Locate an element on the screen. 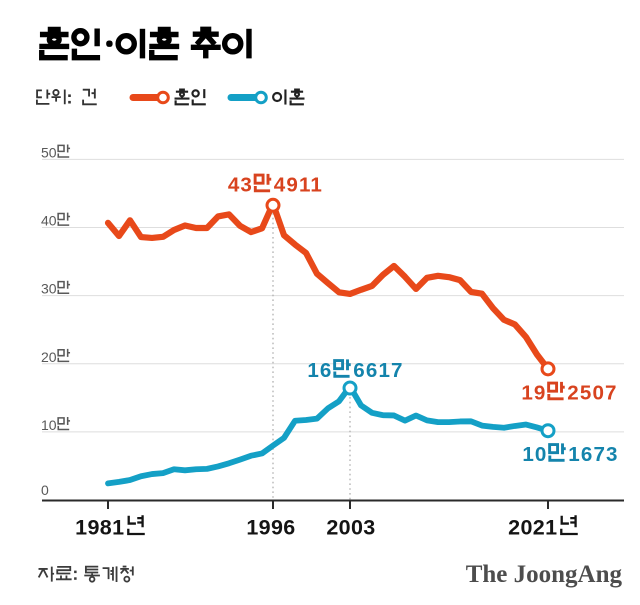 The image size is (640, 605). svg-text: 19 is located at coordinates (533, 393).